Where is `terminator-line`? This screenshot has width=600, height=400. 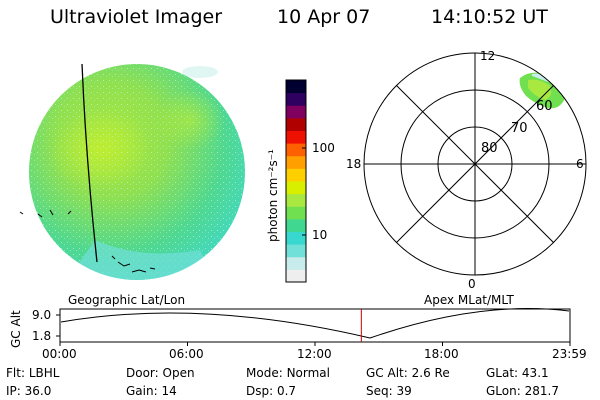 terminator-line is located at coordinates (89, 163).